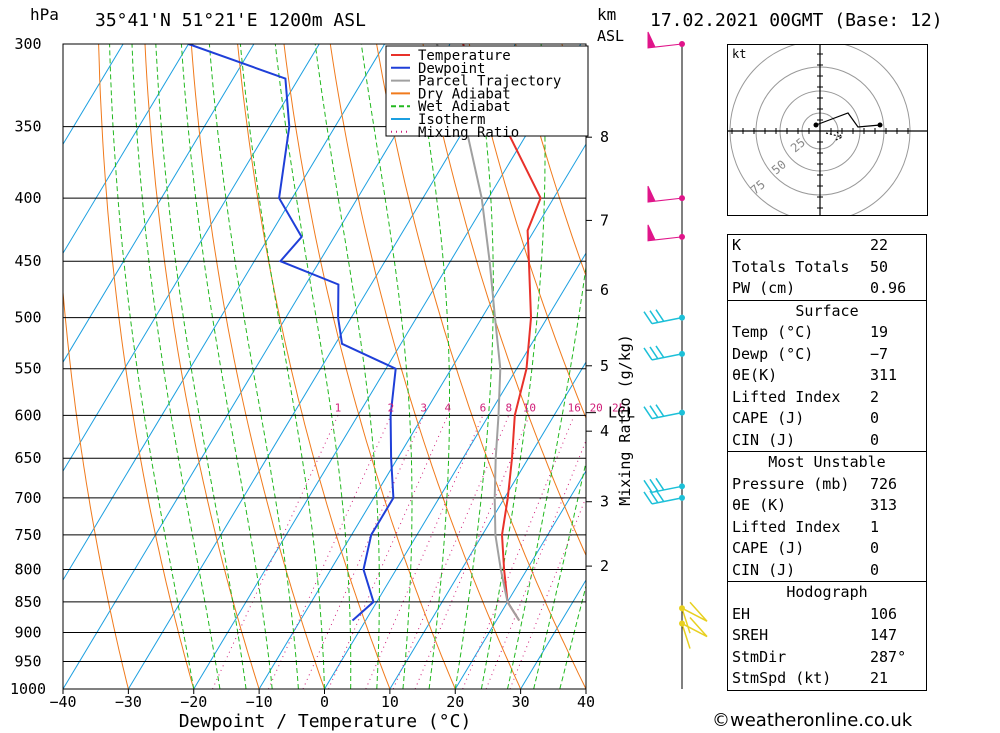 The width and height of the screenshot is (1000, 733). Describe the element at coordinates (884, 613) in the screenshot. I see `index-value: 106` at that location.